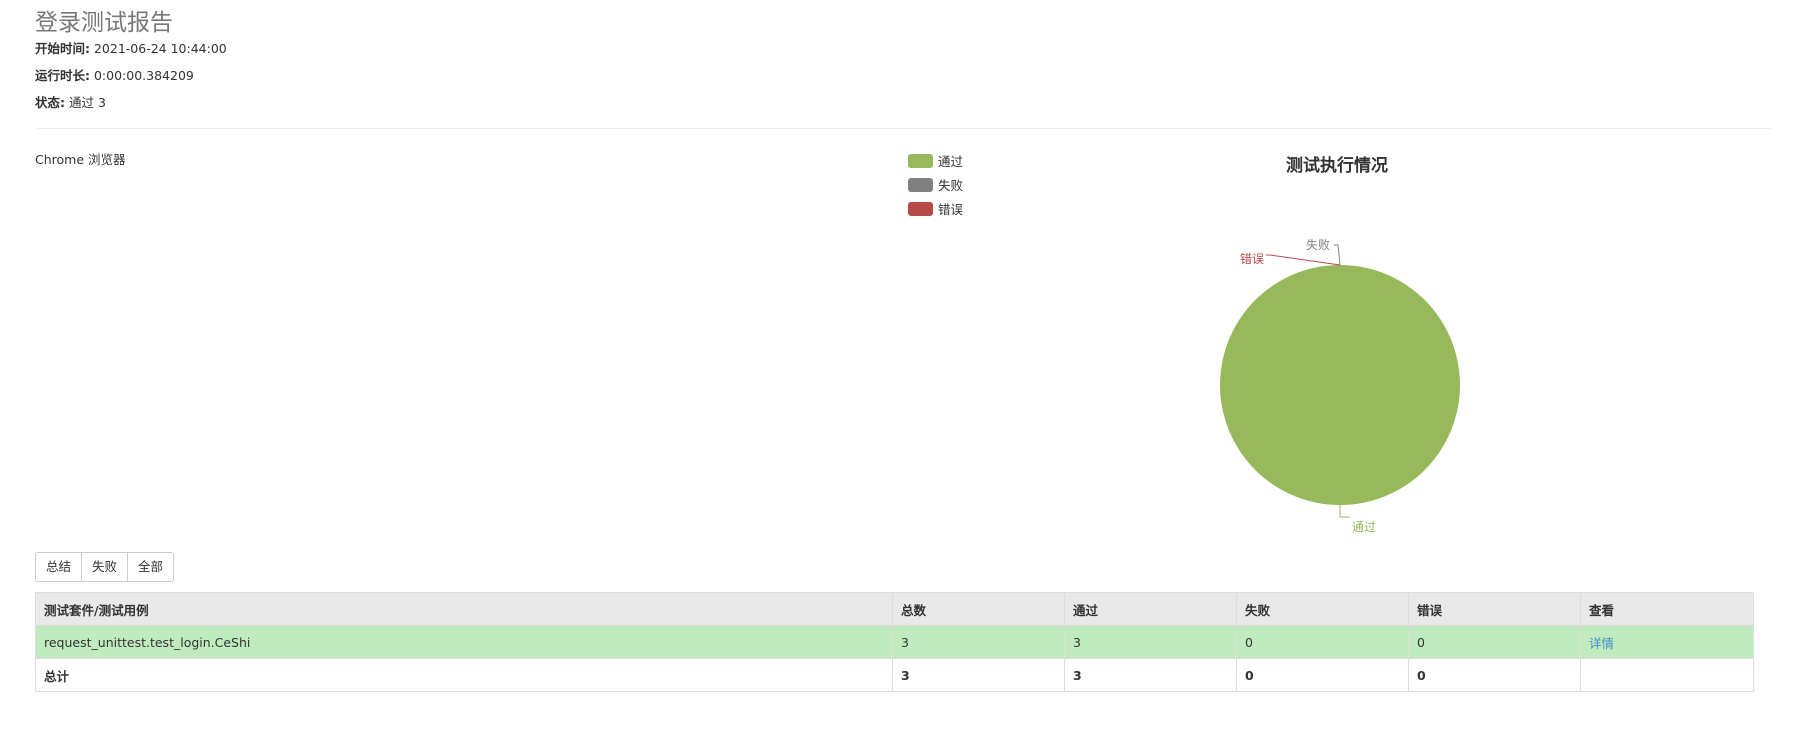 The width and height of the screenshot is (1793, 746). Describe the element at coordinates (1150, 675) in the screenshot. I see `total-passed: 3` at that location.